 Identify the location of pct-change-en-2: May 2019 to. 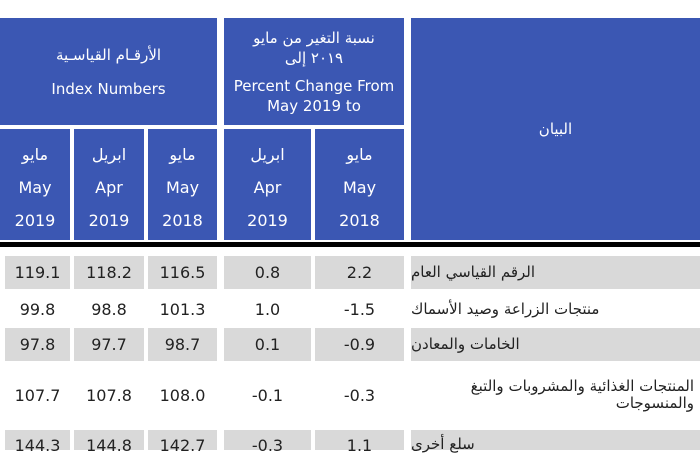
(314, 105).